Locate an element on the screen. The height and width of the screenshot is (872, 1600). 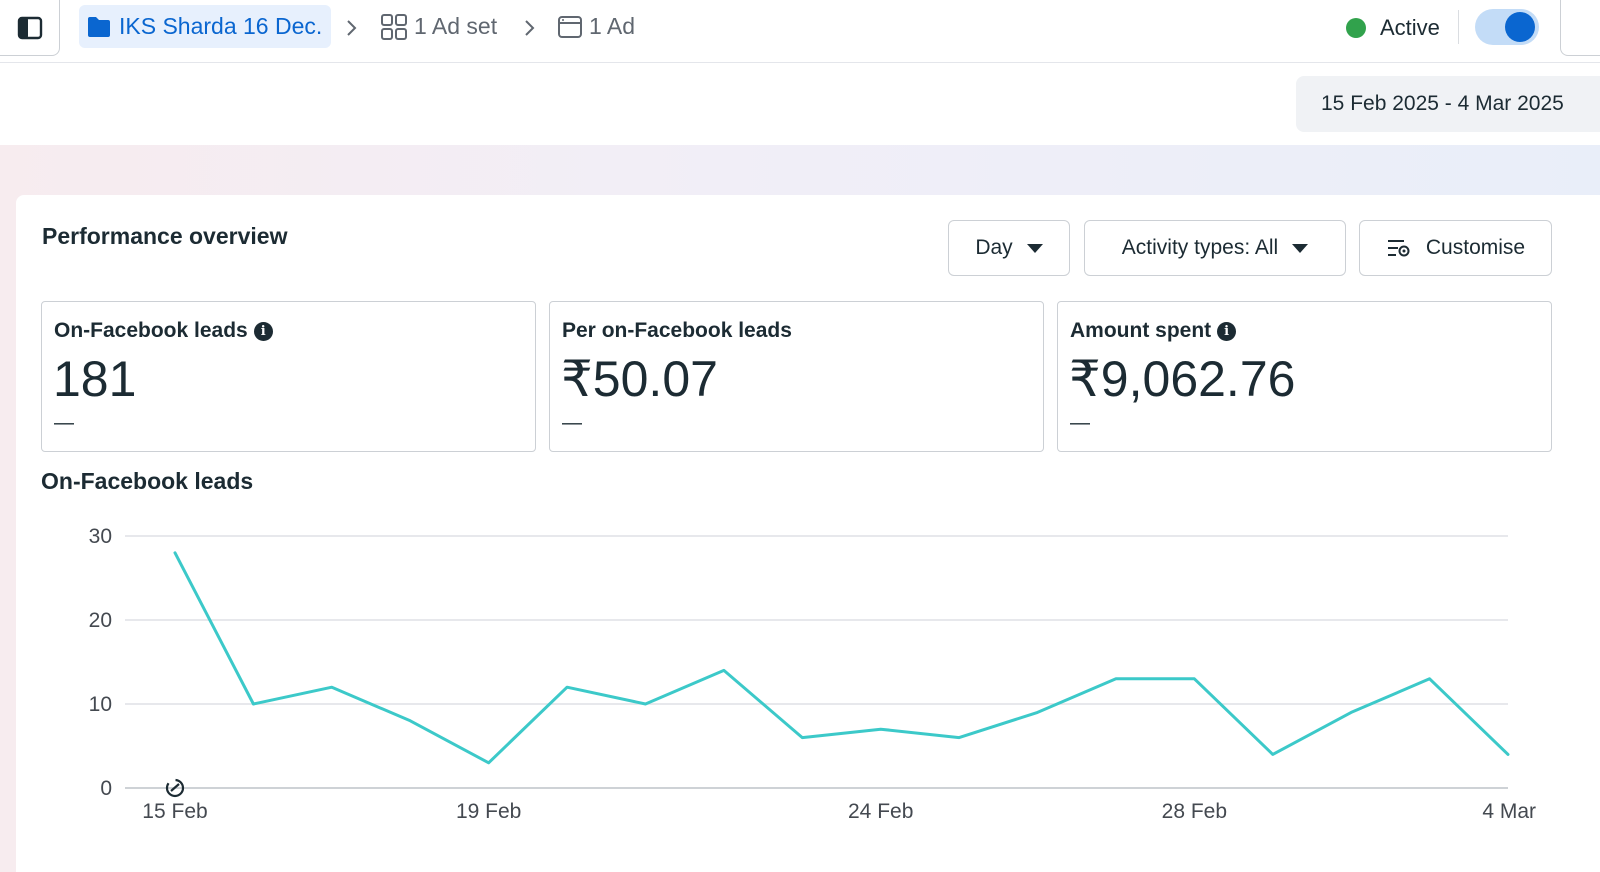
side-panel-icon is located at coordinates (29, 27).